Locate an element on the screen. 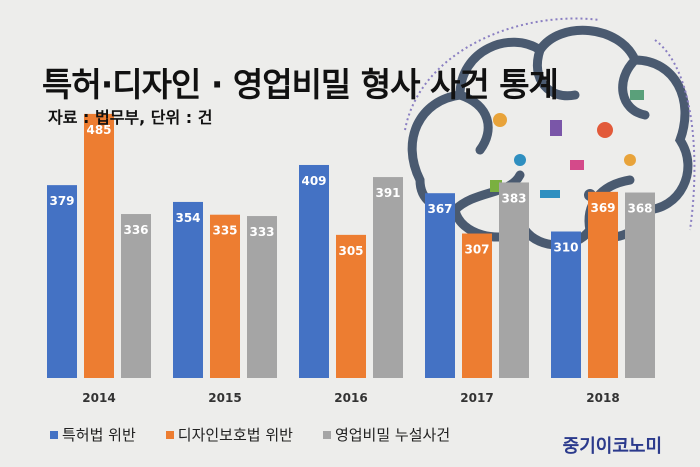 The image size is (700, 467). legend: 특허법 위반 디자인보호법 위반 영업비밀 누설사건 is located at coordinates (250, 434).